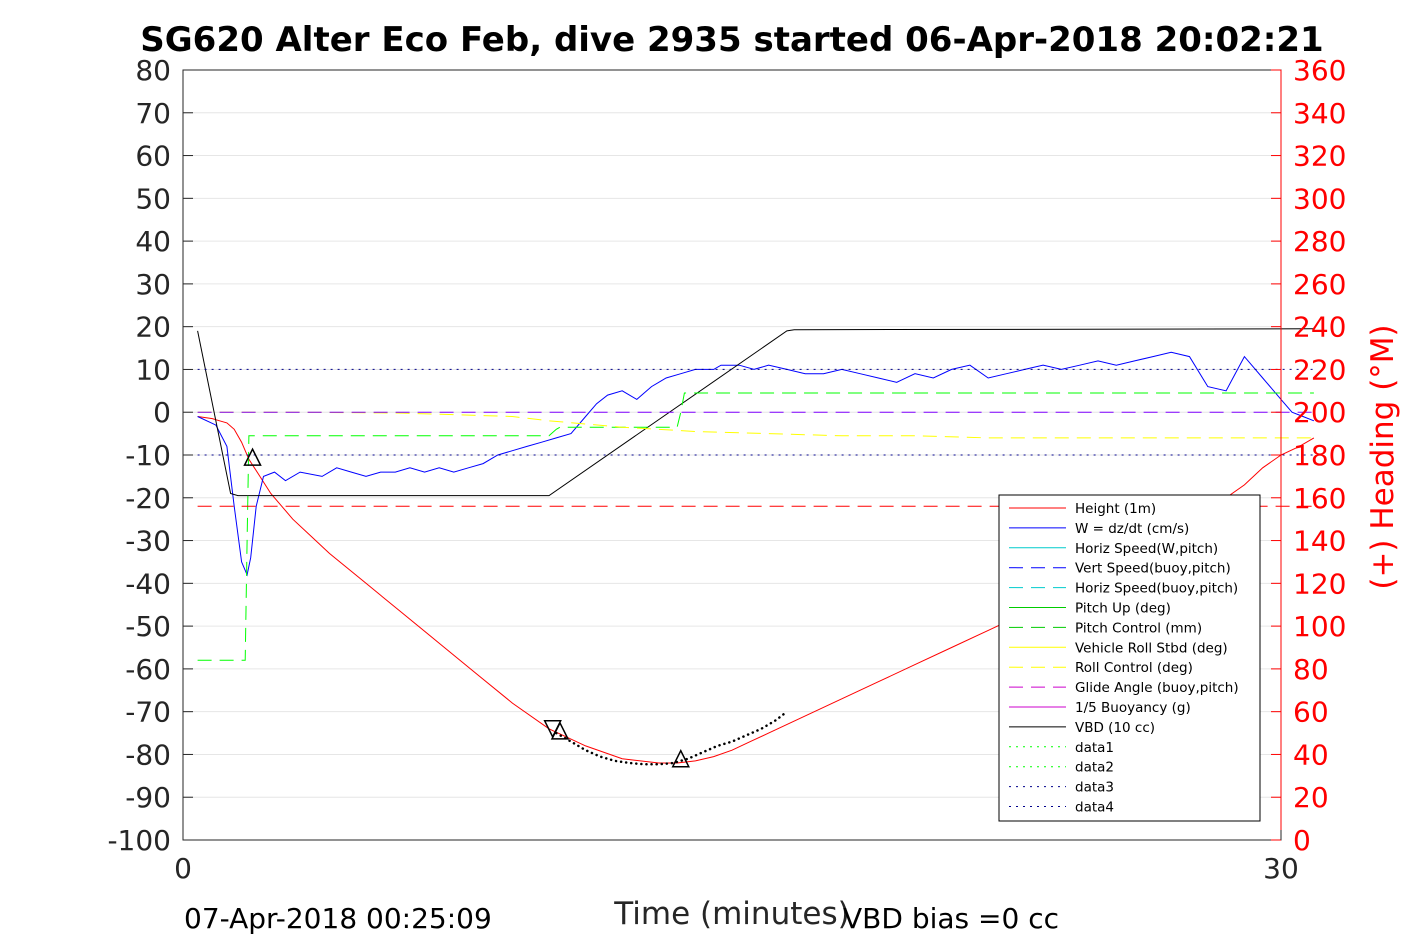 Image resolution: width=1417 pixels, height=949 pixels. What do you see at coordinates (148, 754) in the screenshot?
I see `y-tick-label: -80` at bounding box center [148, 754].